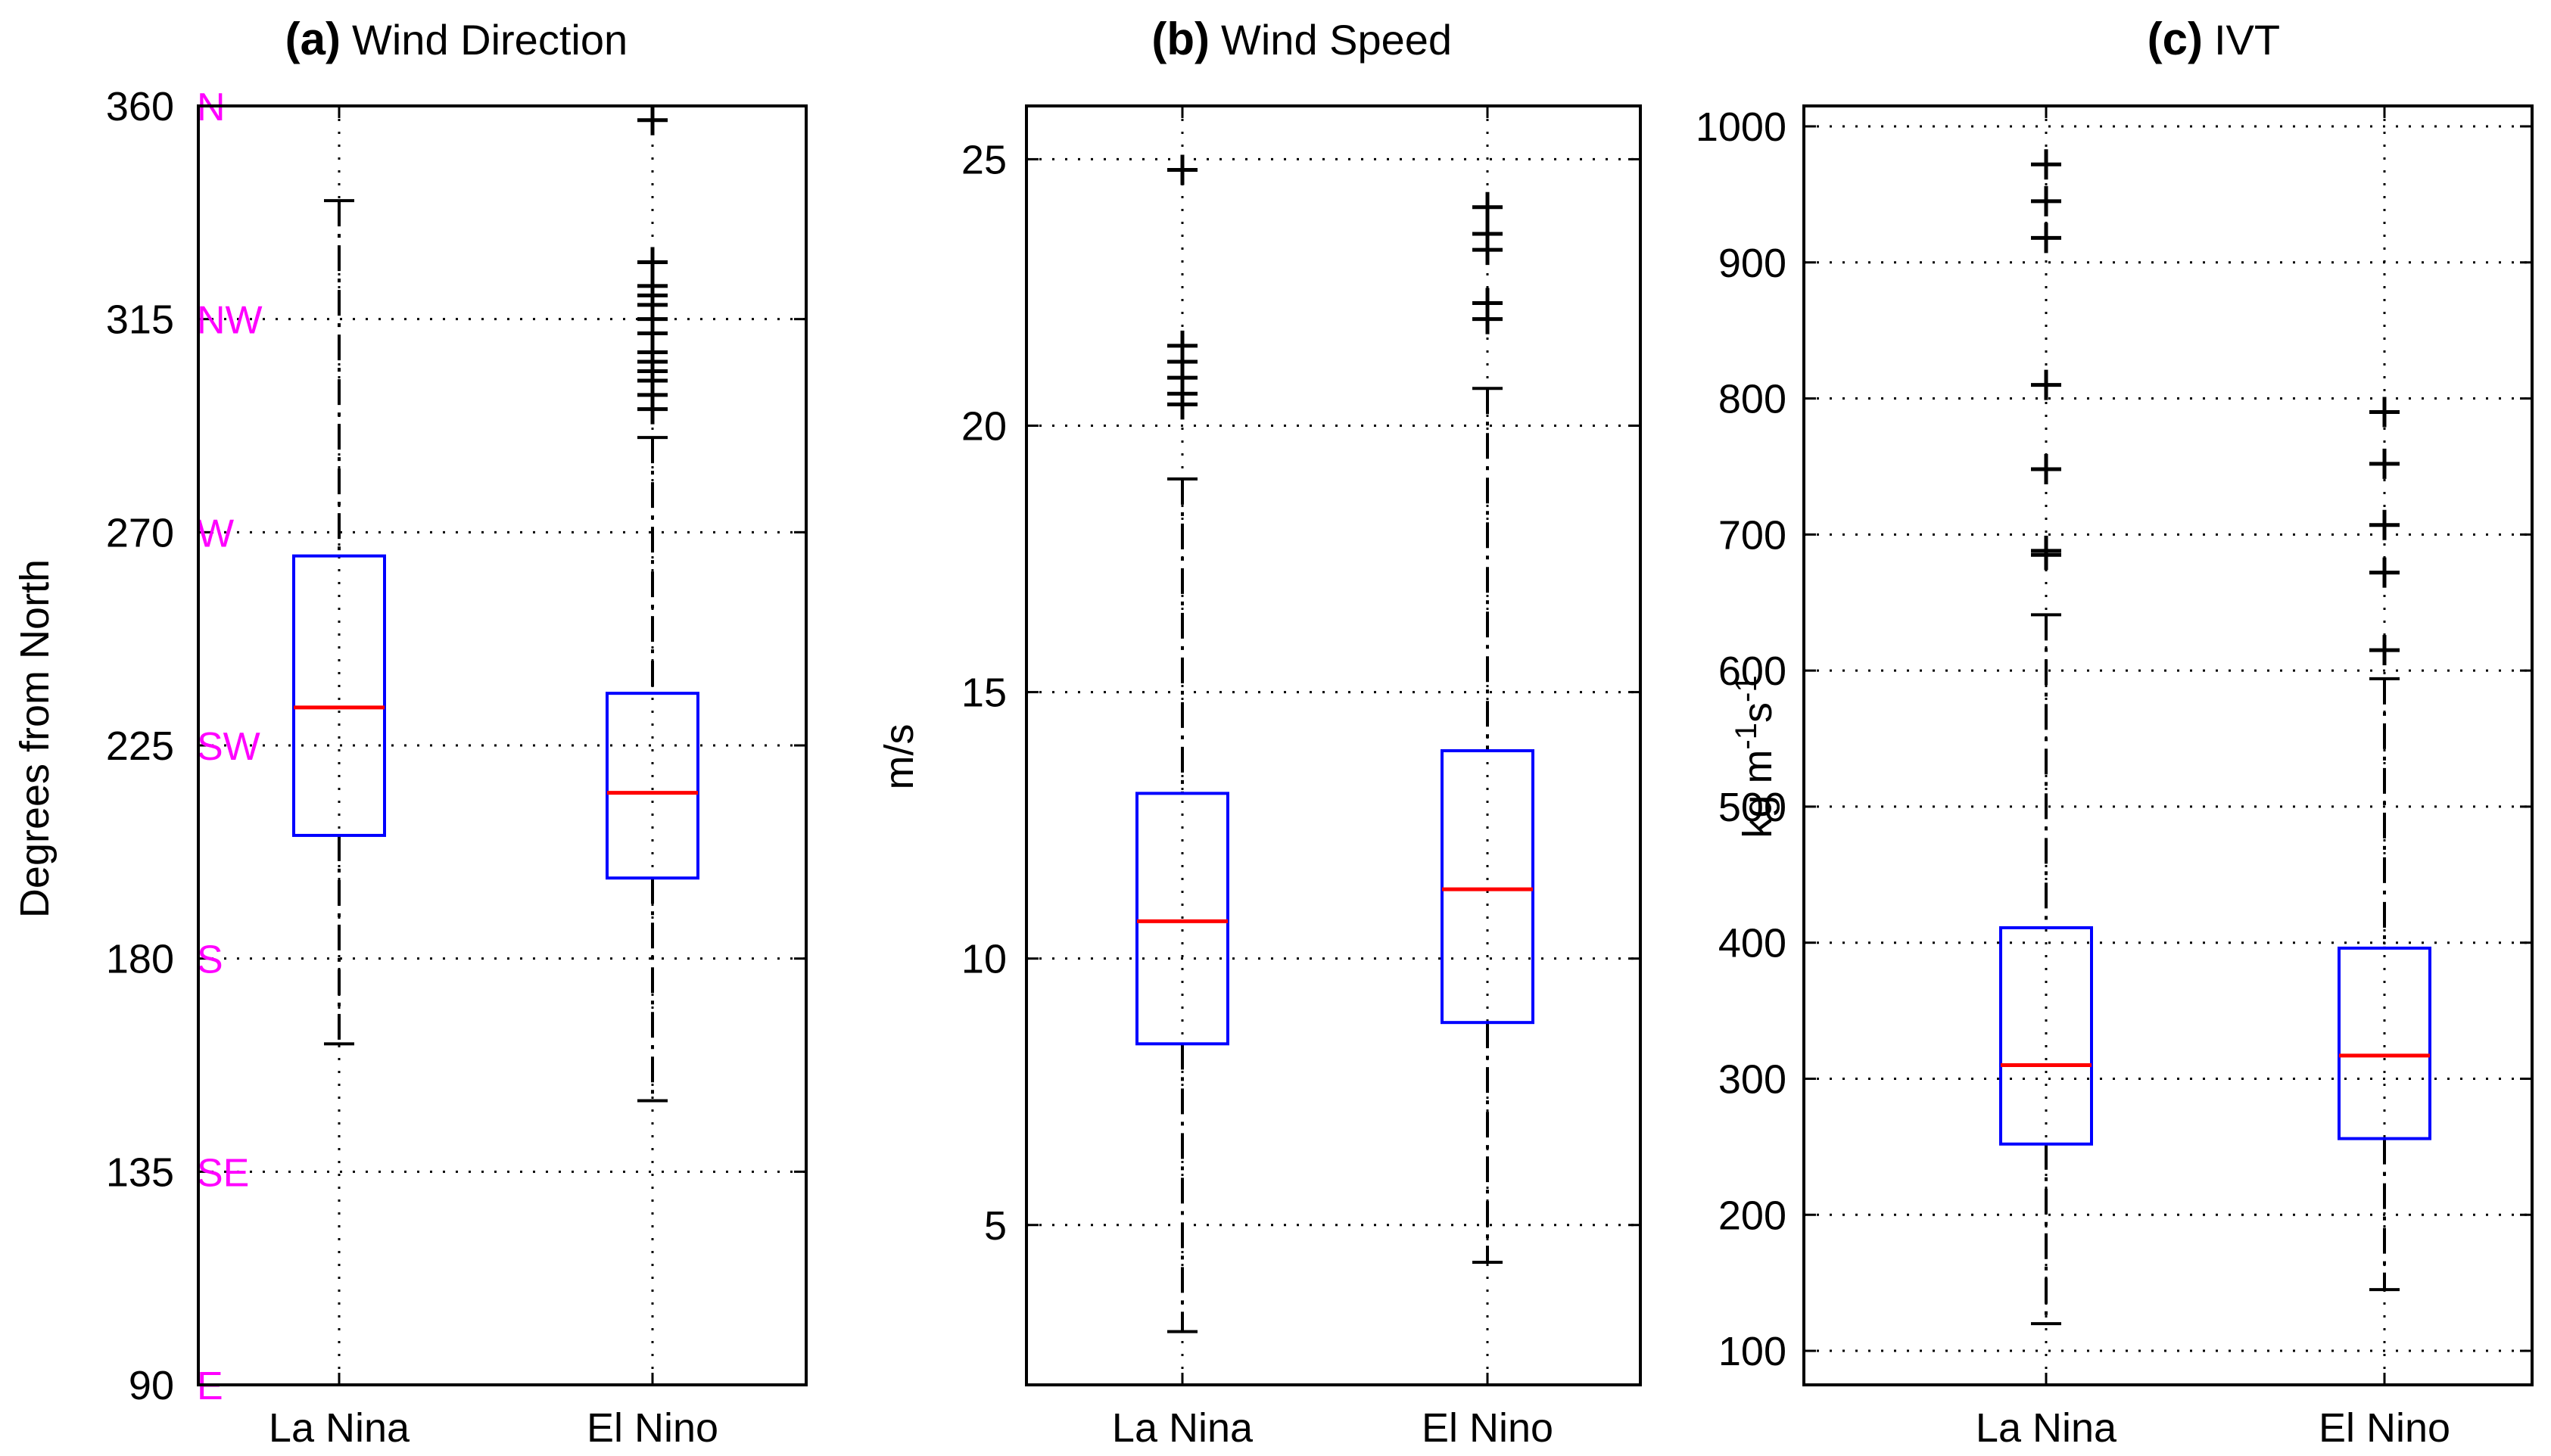 The height and width of the screenshot is (1456, 2551). I want to click on y-tick-label: 200, so click(1752, 1215).